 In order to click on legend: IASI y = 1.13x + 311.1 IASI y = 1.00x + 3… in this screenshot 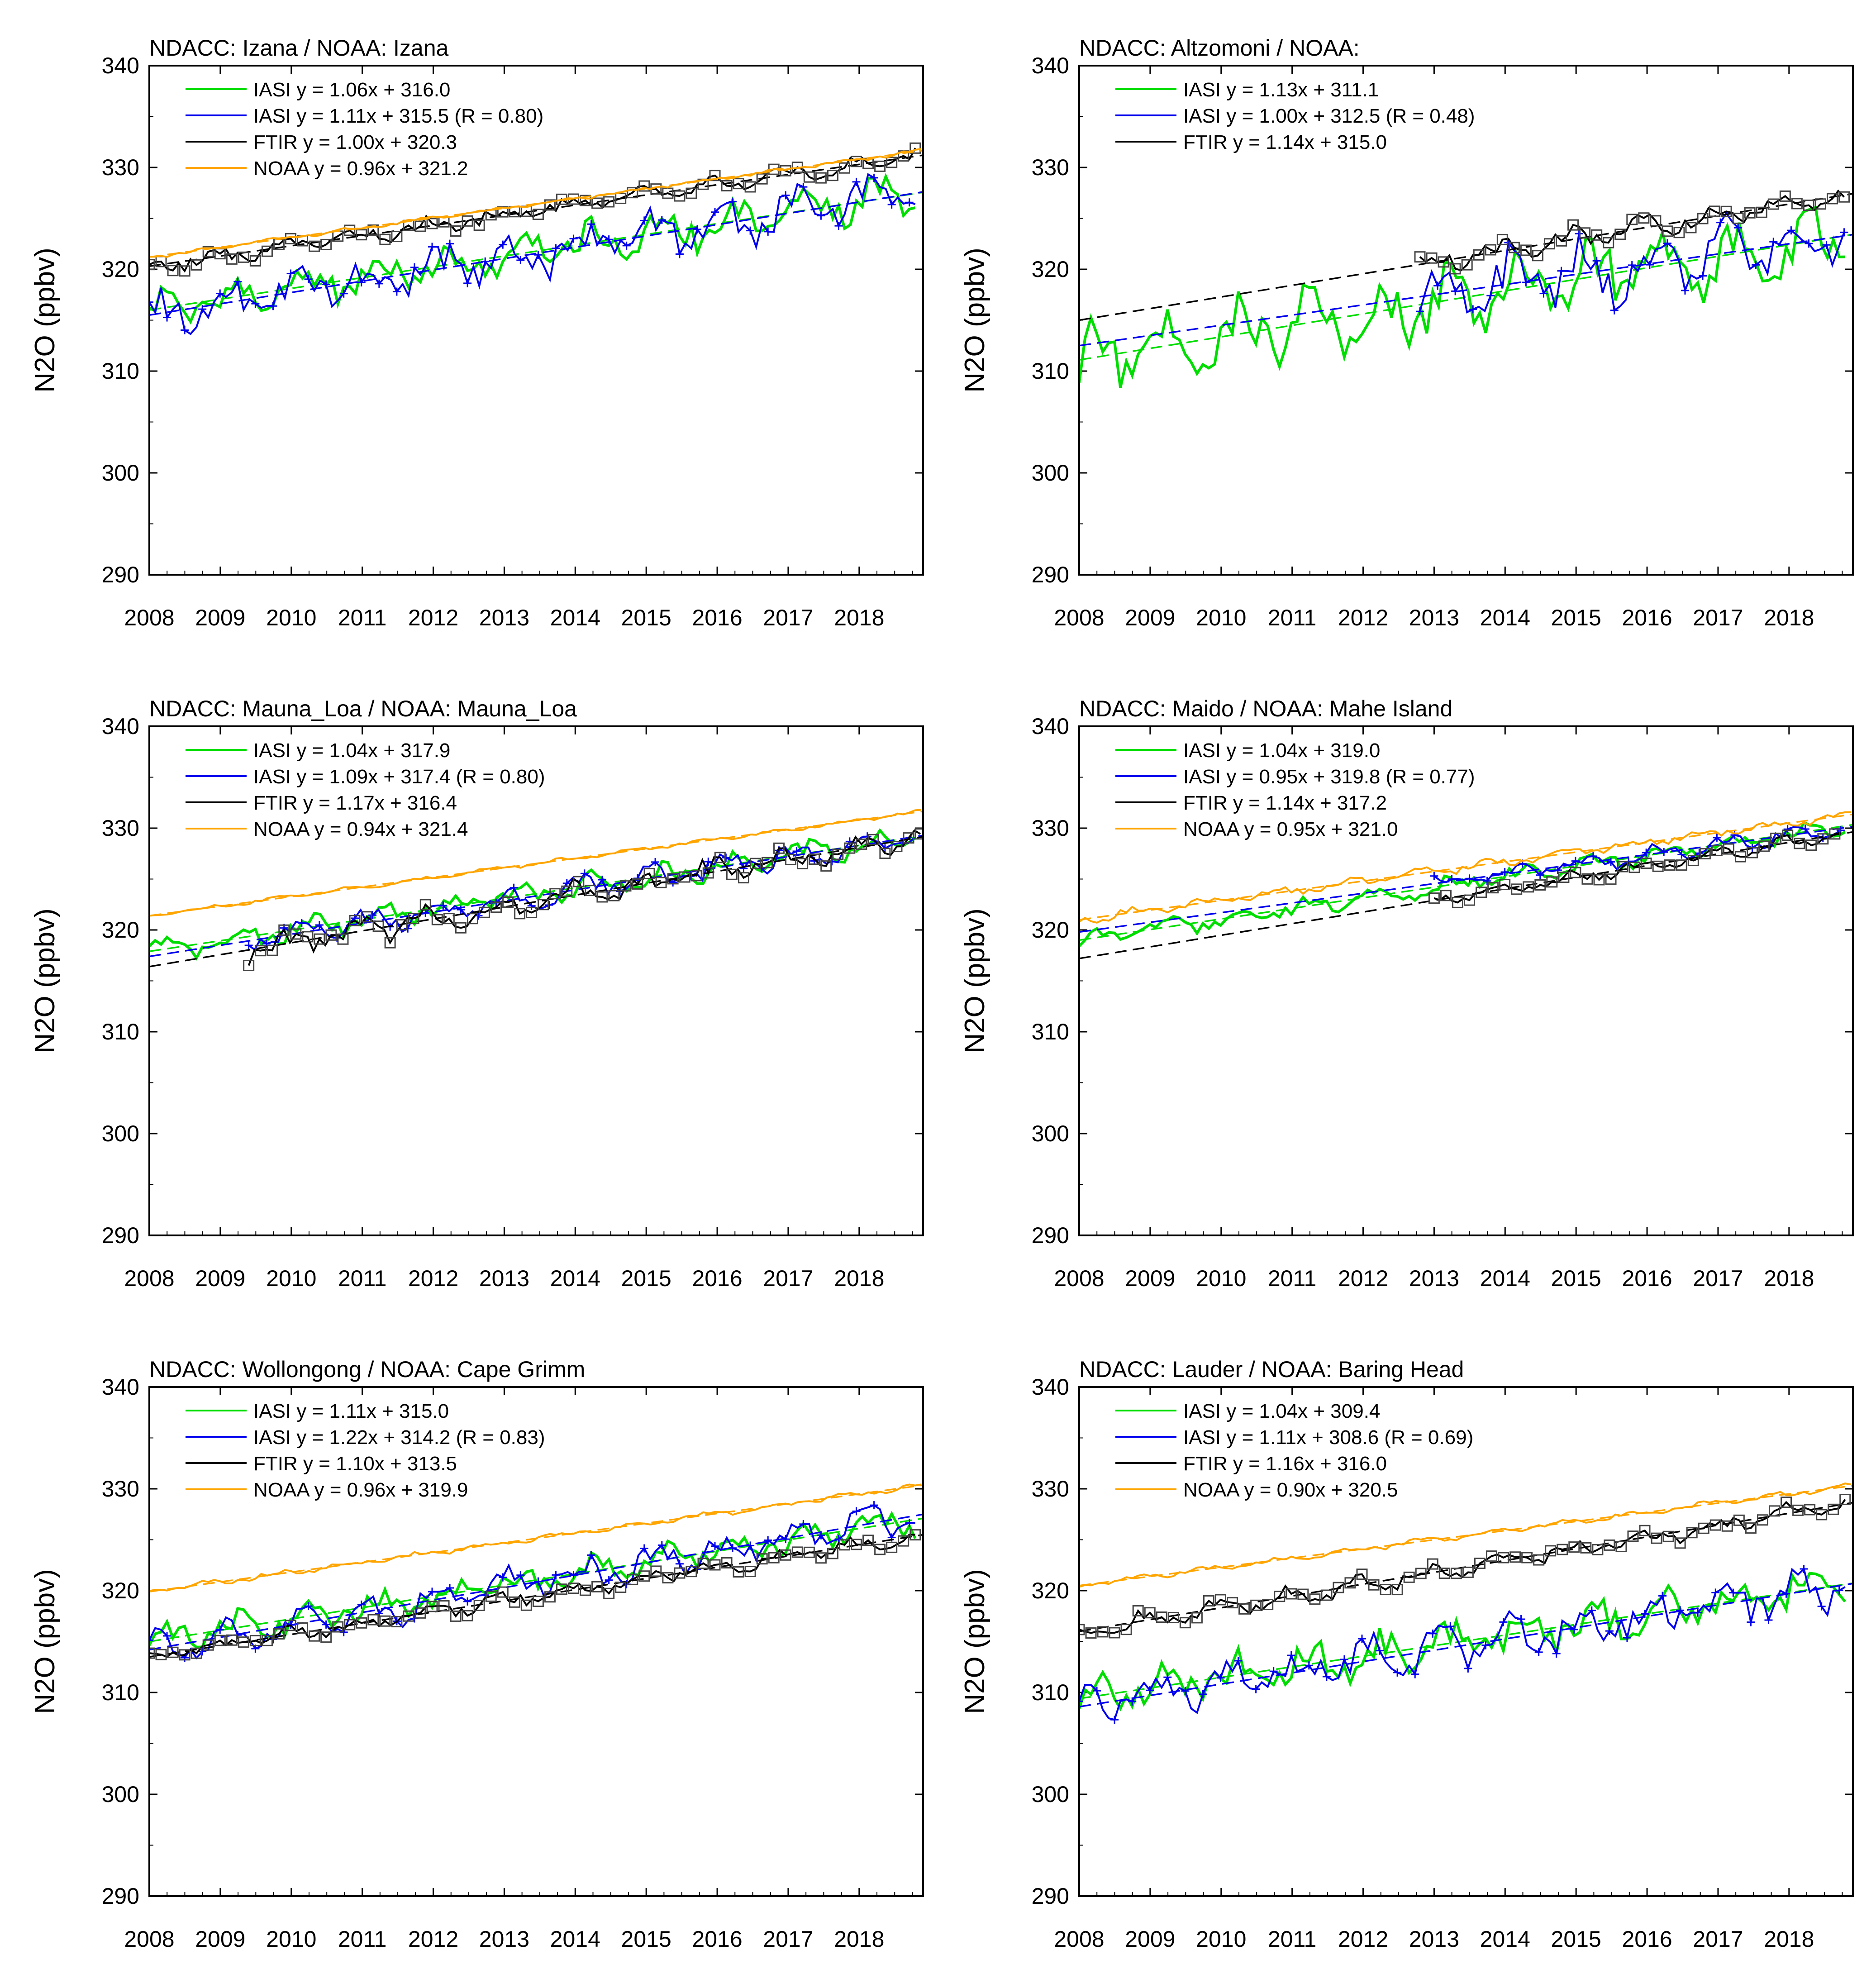, I will do `click(1295, 116)`.